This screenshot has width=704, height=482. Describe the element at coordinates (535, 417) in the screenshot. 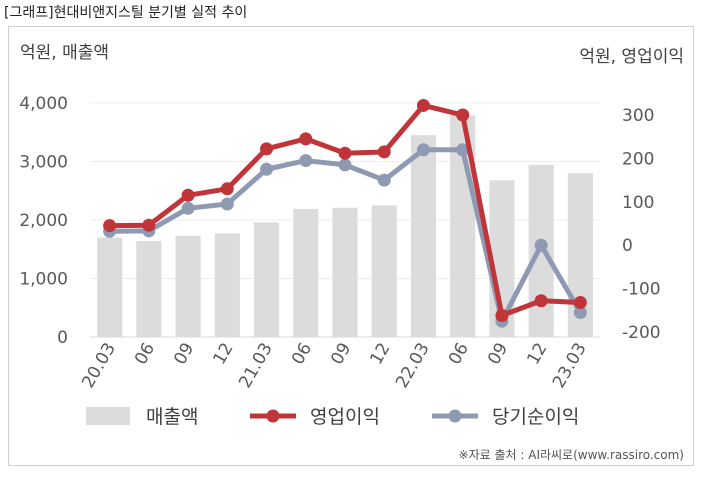

I see `legend-label-net-profit: 당기순이익` at that location.